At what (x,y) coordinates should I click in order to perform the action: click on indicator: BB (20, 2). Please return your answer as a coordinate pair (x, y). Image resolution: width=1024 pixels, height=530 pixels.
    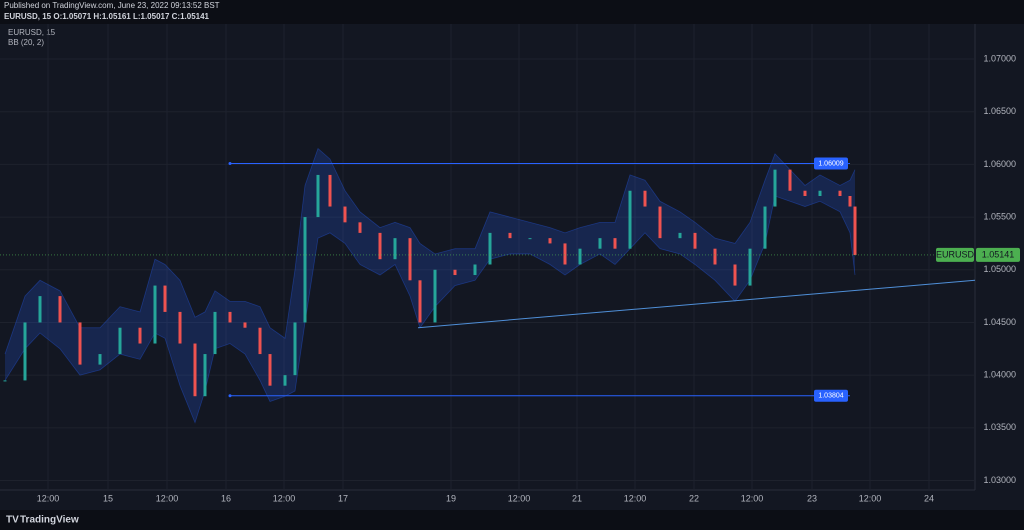
    Looking at the image, I should click on (26, 42).